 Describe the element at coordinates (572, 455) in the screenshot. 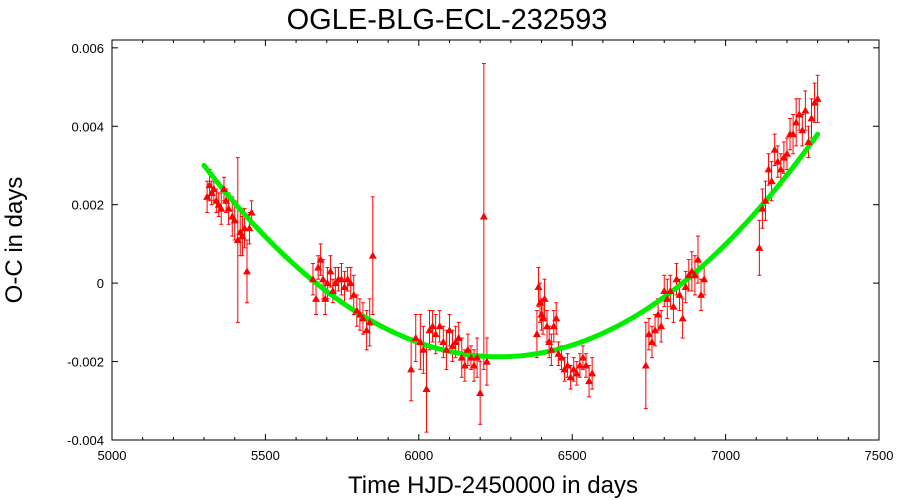

I see `x-tick-label: 6500` at that location.